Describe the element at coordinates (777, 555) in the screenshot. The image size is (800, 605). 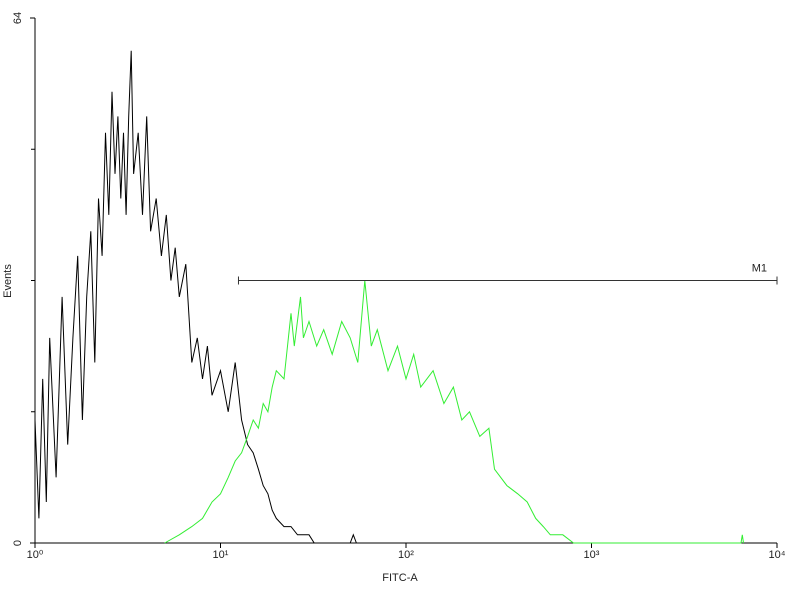
I see `x-tick-label: 10⁴` at that location.